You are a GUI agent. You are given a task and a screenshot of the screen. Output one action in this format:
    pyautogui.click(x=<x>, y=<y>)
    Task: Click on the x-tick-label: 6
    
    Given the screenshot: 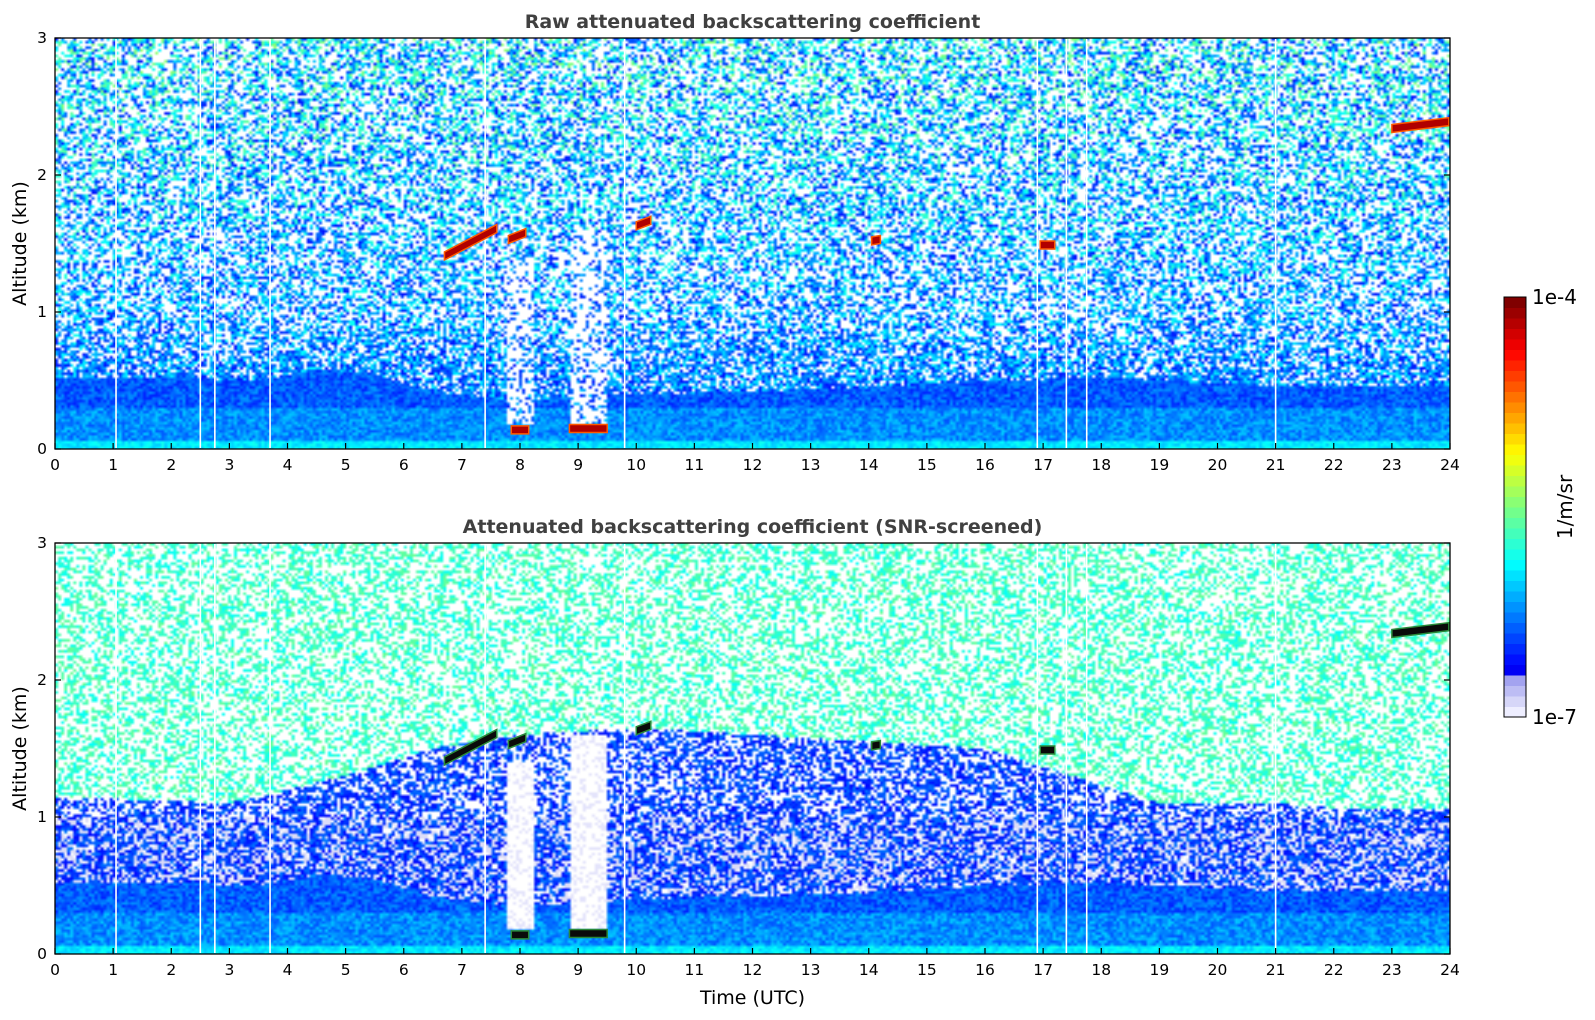 What is the action you would take?
    pyautogui.click(x=404, y=970)
    